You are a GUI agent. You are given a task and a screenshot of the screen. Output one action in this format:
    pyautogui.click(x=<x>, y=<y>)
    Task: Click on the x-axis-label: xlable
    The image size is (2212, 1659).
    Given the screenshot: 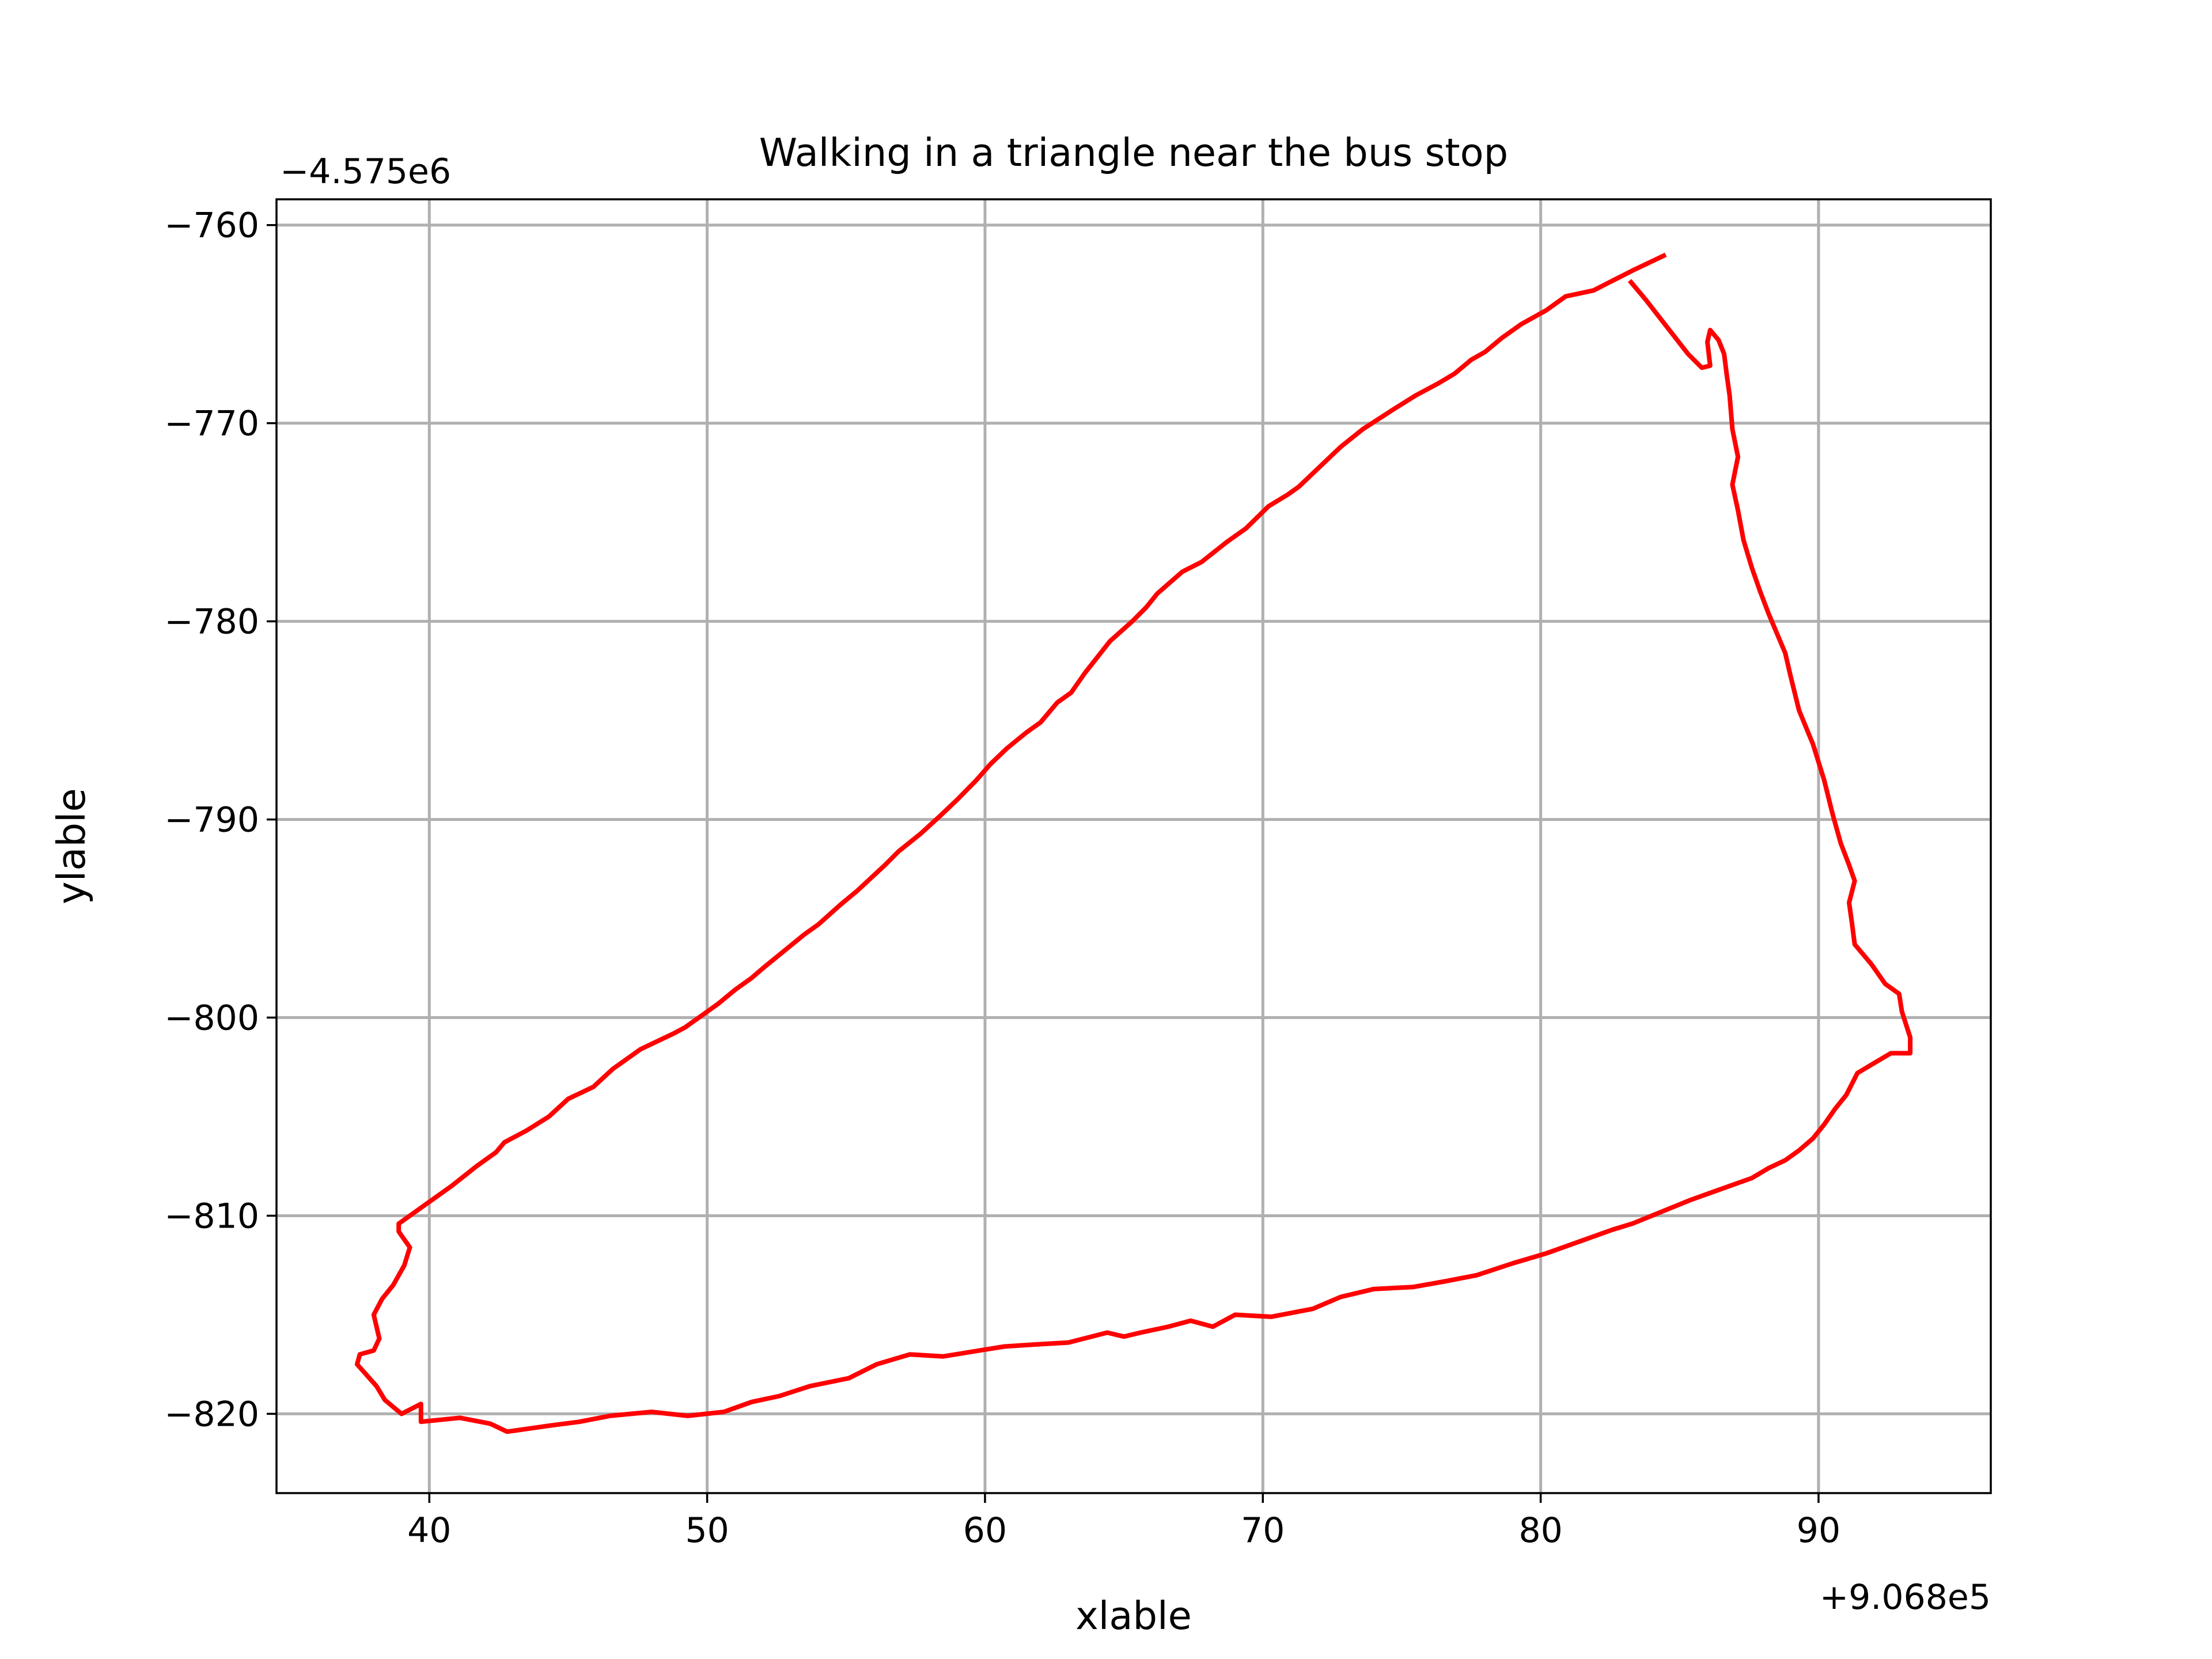 What is the action you would take?
    pyautogui.click(x=1133, y=1615)
    